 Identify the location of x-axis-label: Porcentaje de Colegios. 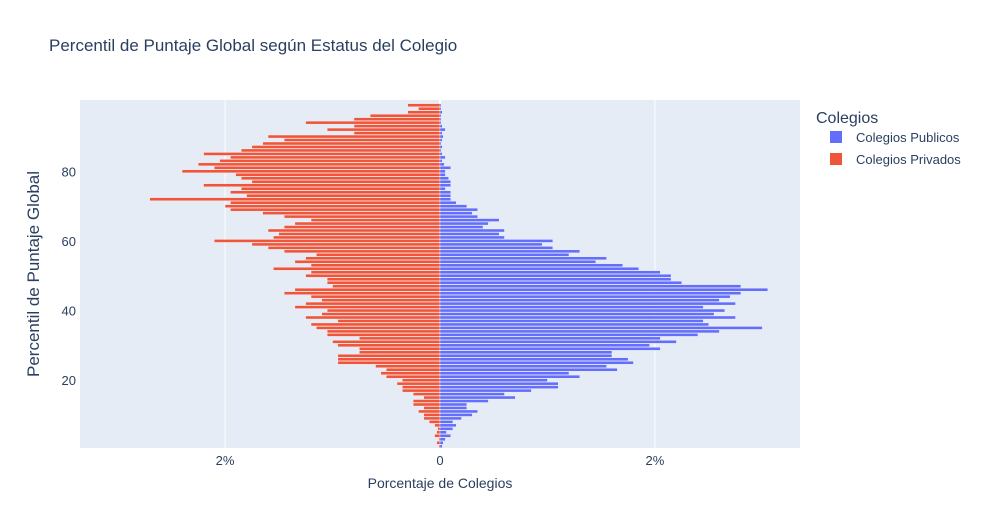
(440, 483).